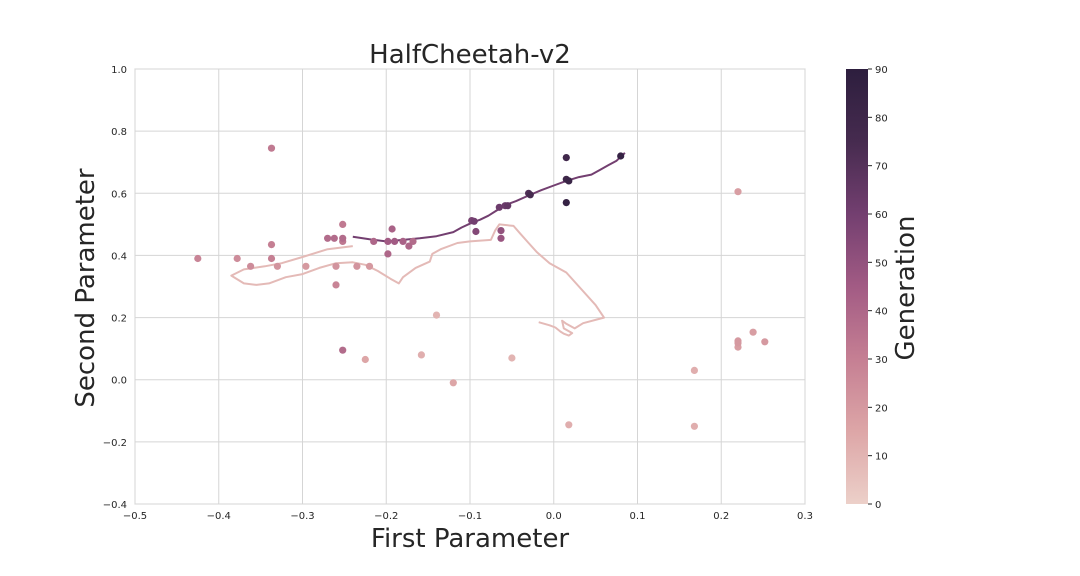 The width and height of the screenshot is (1080, 576). What do you see at coordinates (119, 194) in the screenshot?
I see `y-tick-label: 0.6` at bounding box center [119, 194].